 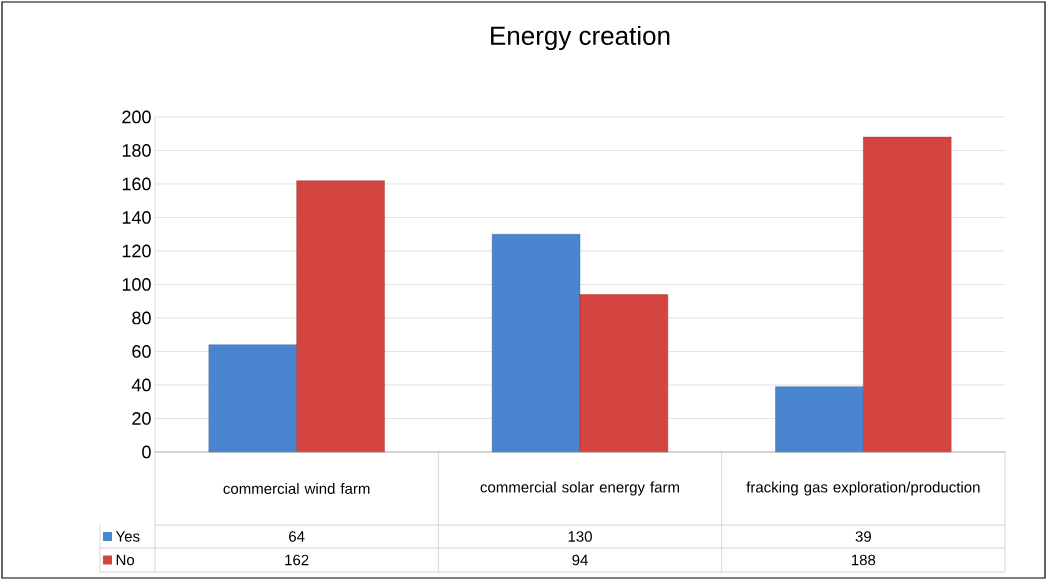 What do you see at coordinates (136, 251) in the screenshot?
I see `y-tick-label: 120` at bounding box center [136, 251].